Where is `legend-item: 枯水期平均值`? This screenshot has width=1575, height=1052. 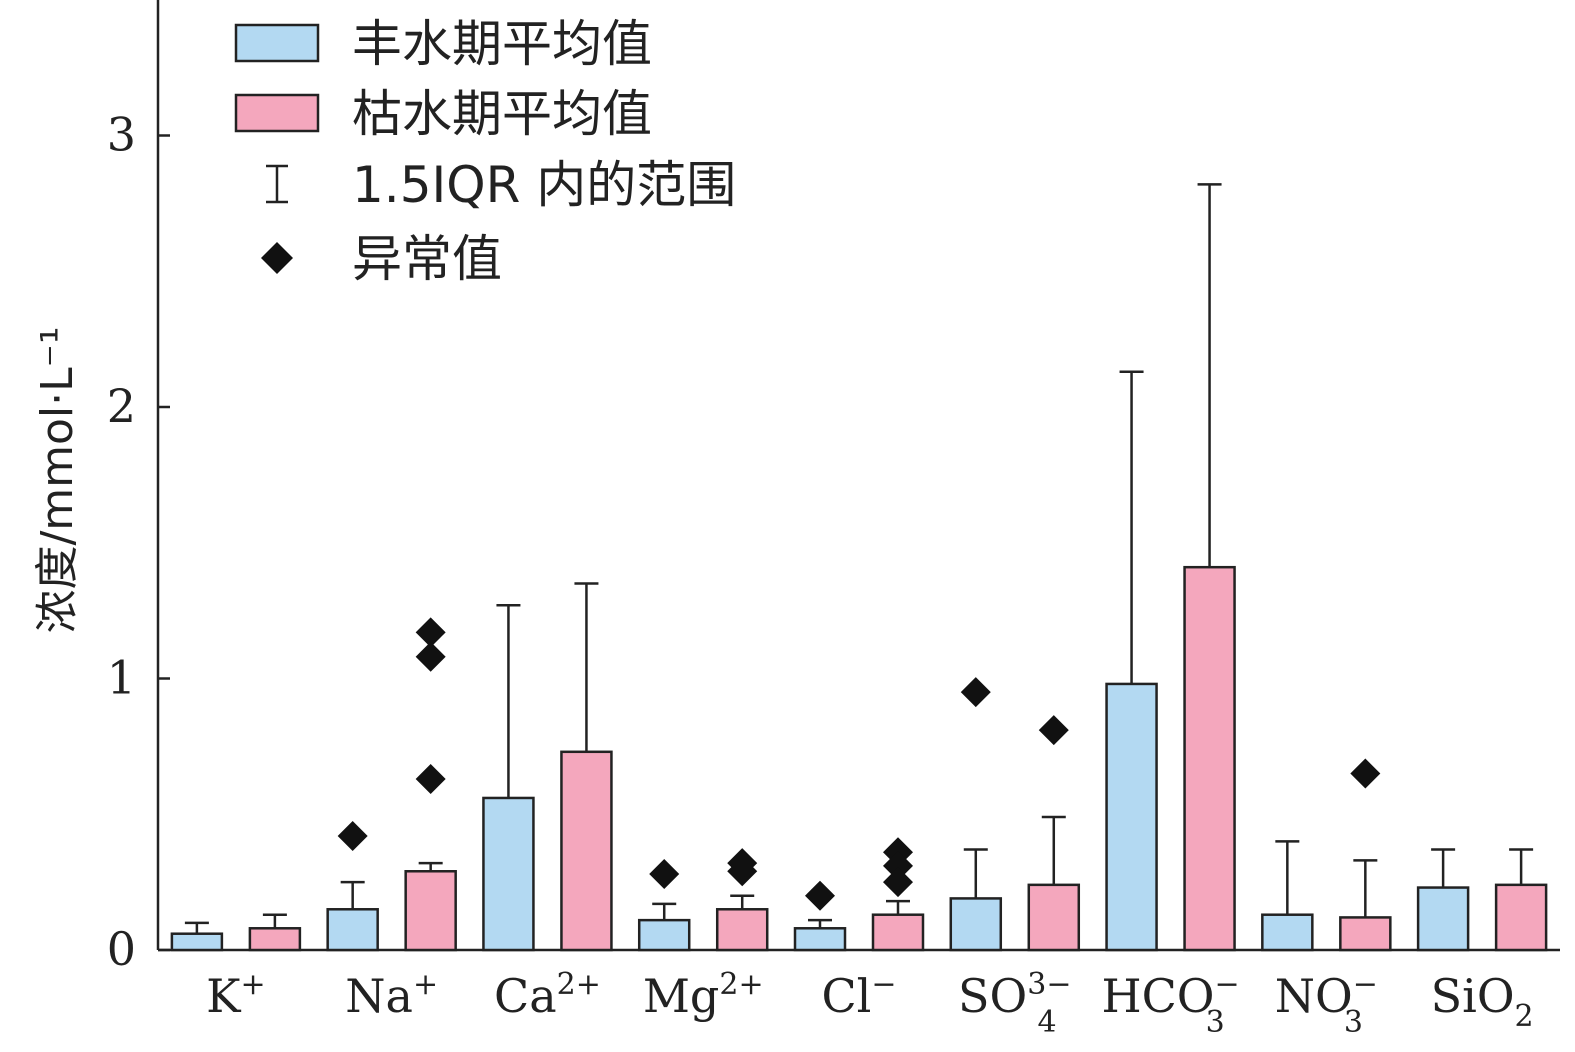
legend-item: 枯水期平均值 is located at coordinates (443, 114).